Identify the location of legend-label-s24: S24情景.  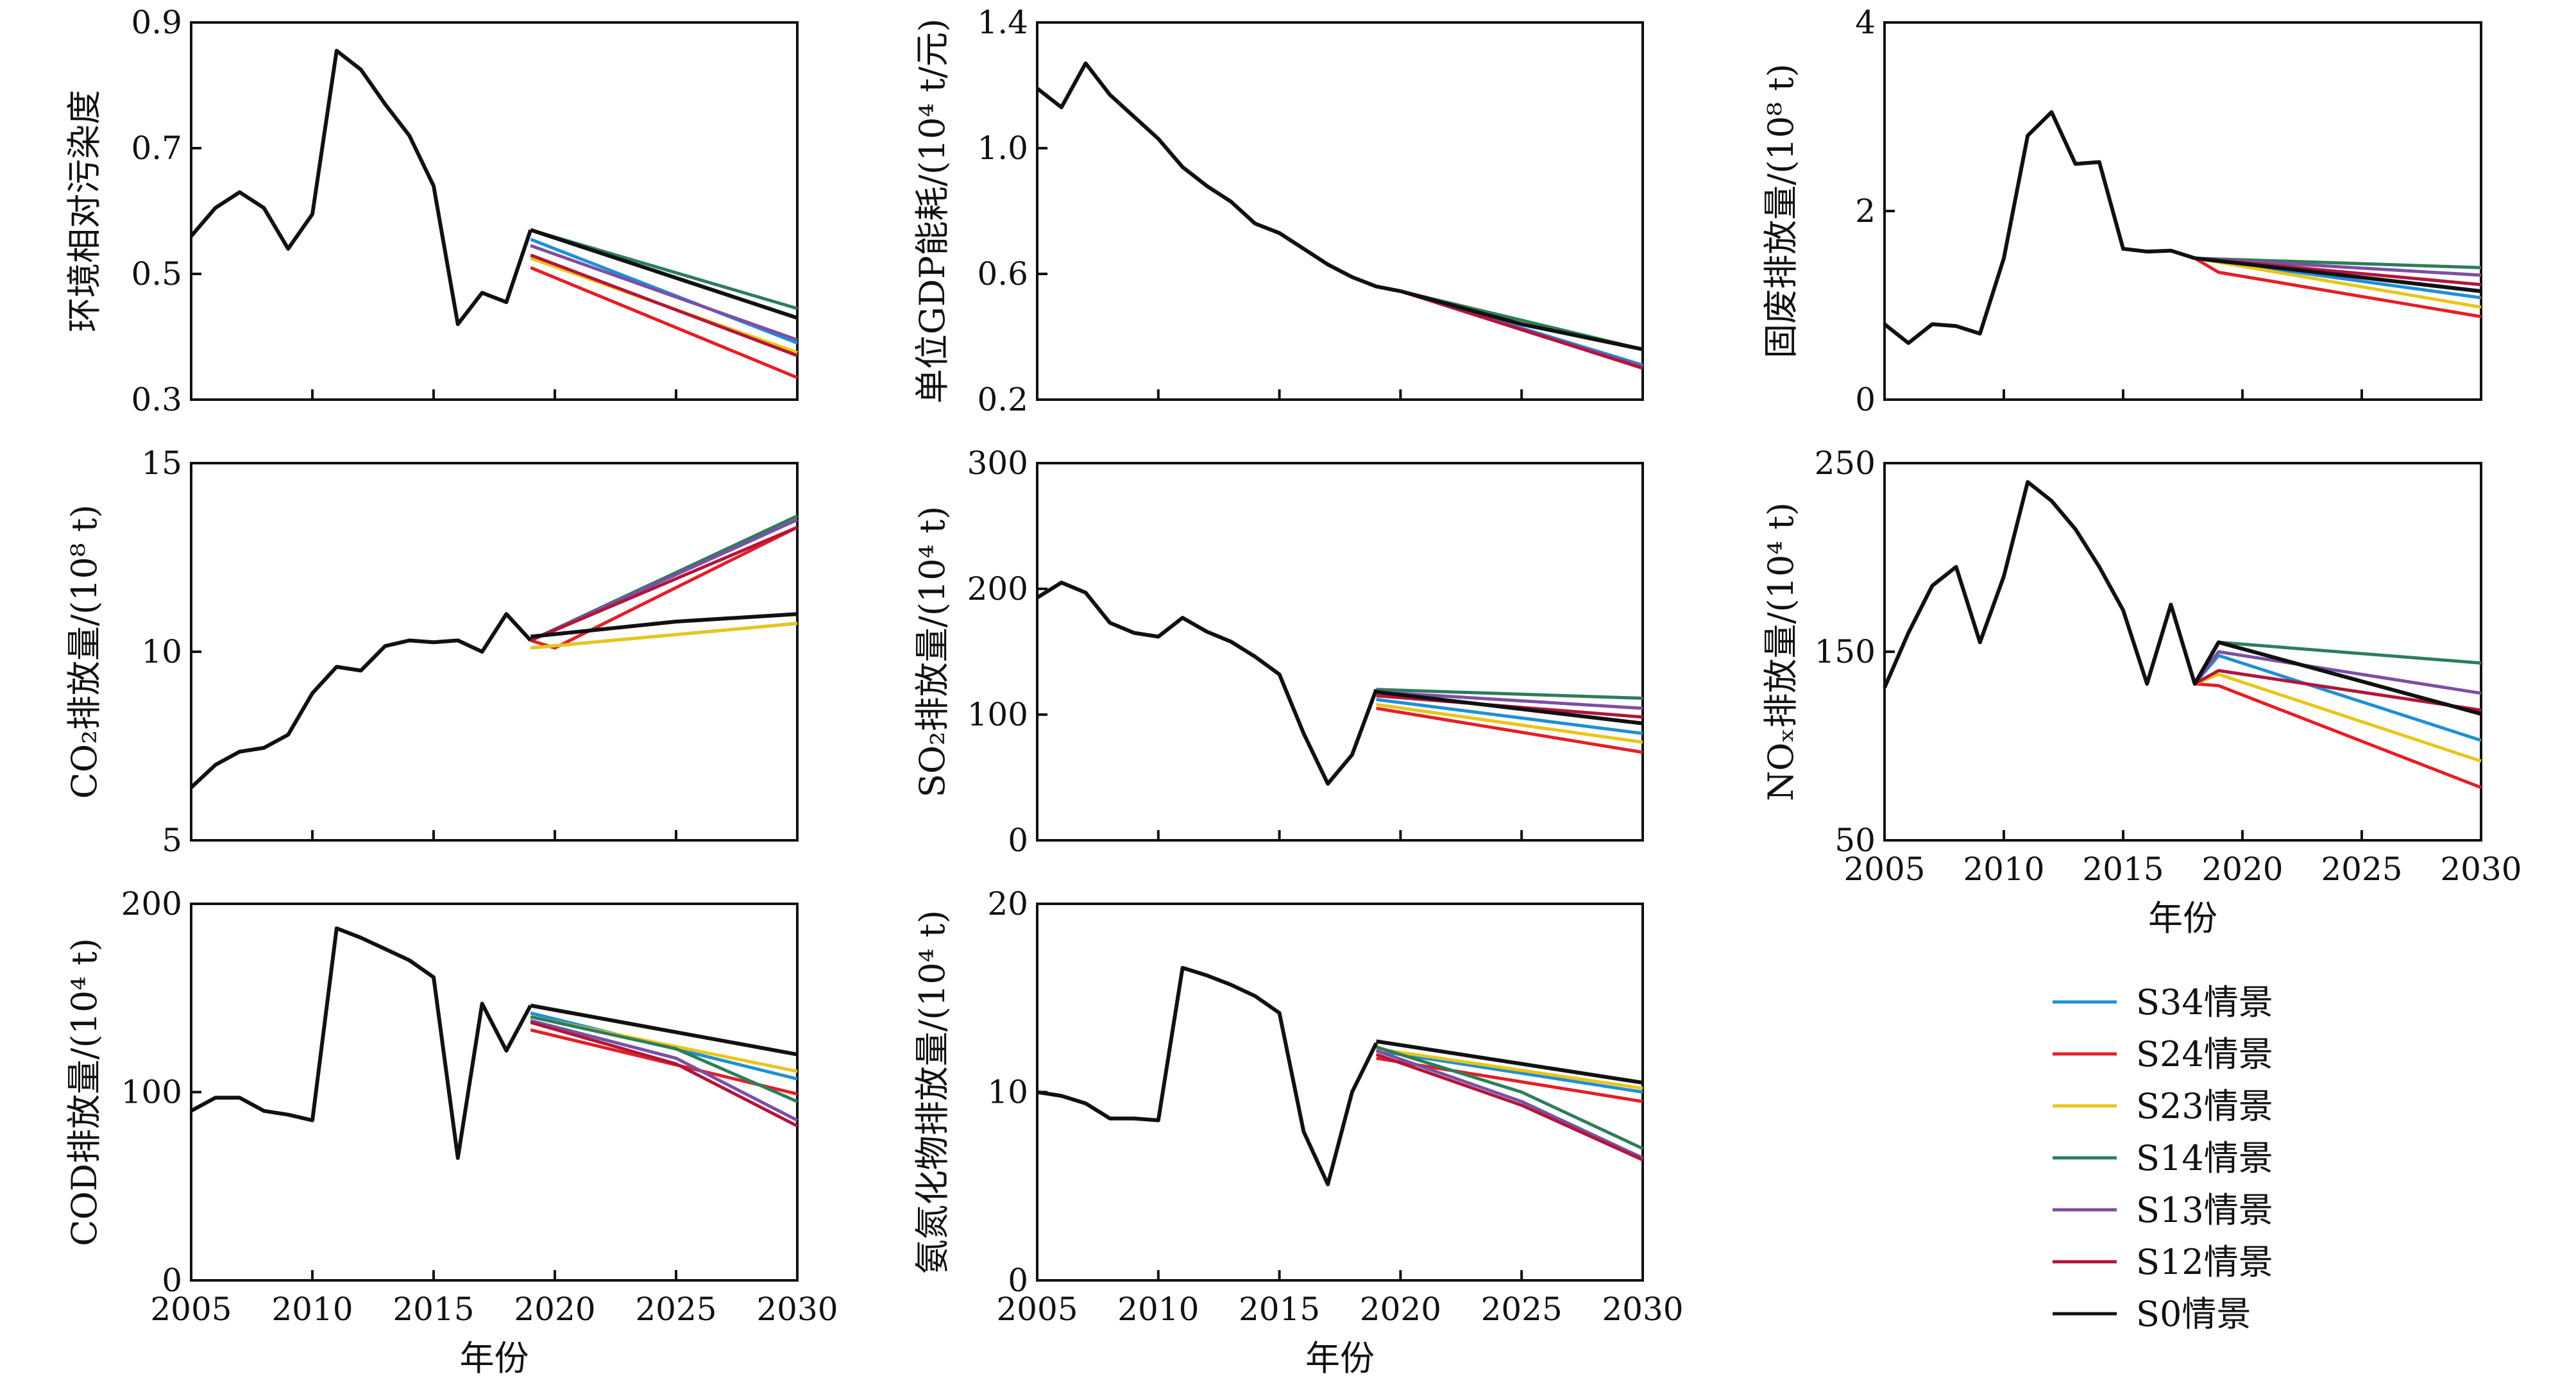
(2204, 1054).